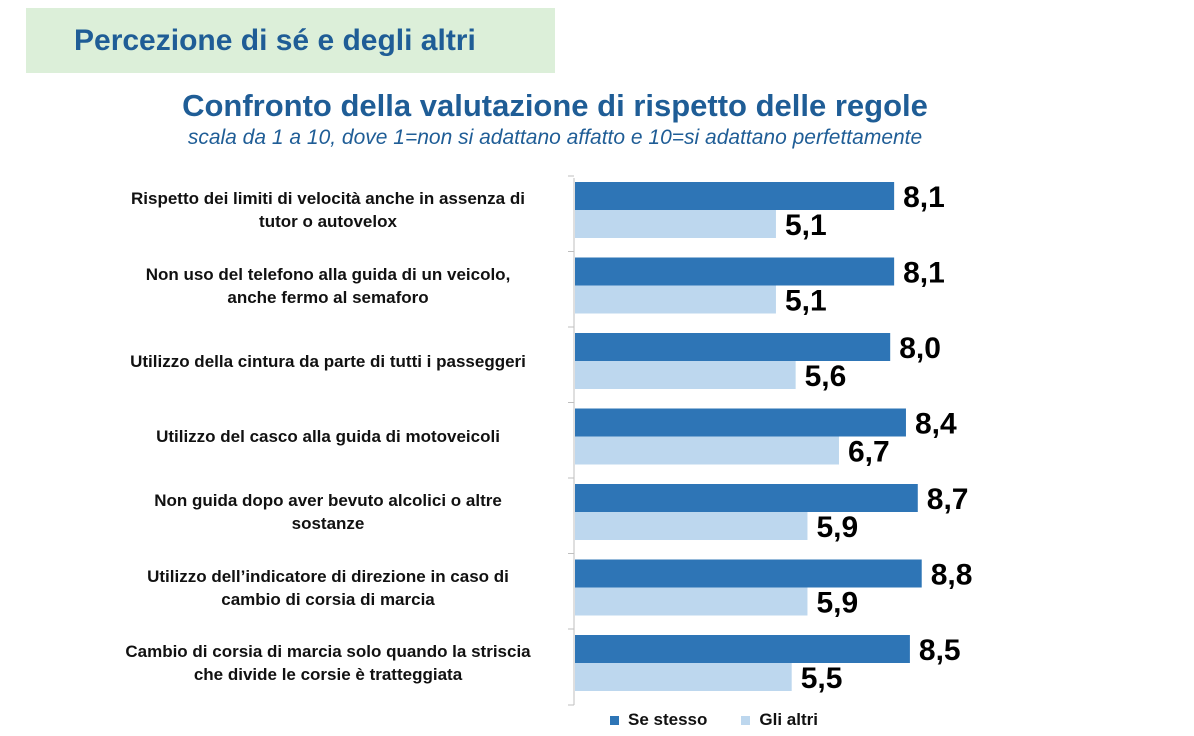  Describe the element at coordinates (328, 599) in the screenshot. I see `category-label-line: cambio di corsia di marcia` at that location.